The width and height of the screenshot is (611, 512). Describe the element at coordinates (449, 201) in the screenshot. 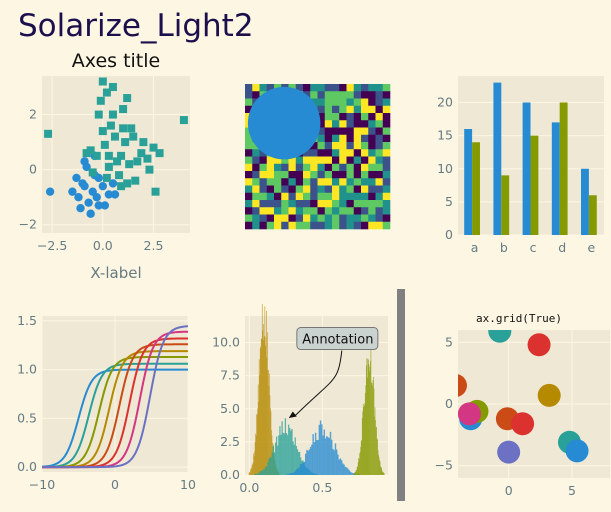

I see `y-tick-label: 5` at that location.